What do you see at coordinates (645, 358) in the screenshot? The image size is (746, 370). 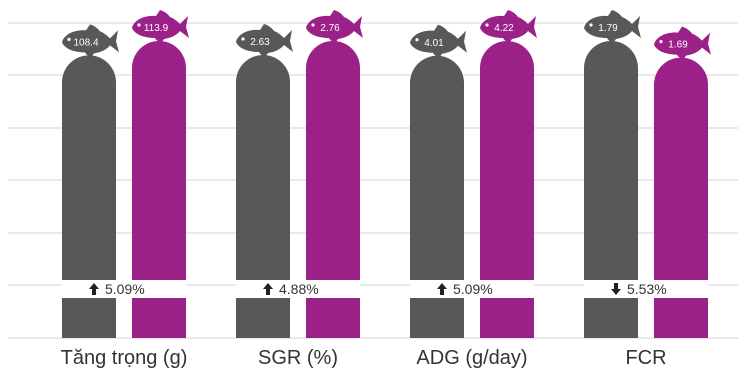 I see `category-label: FCR` at bounding box center [645, 358].